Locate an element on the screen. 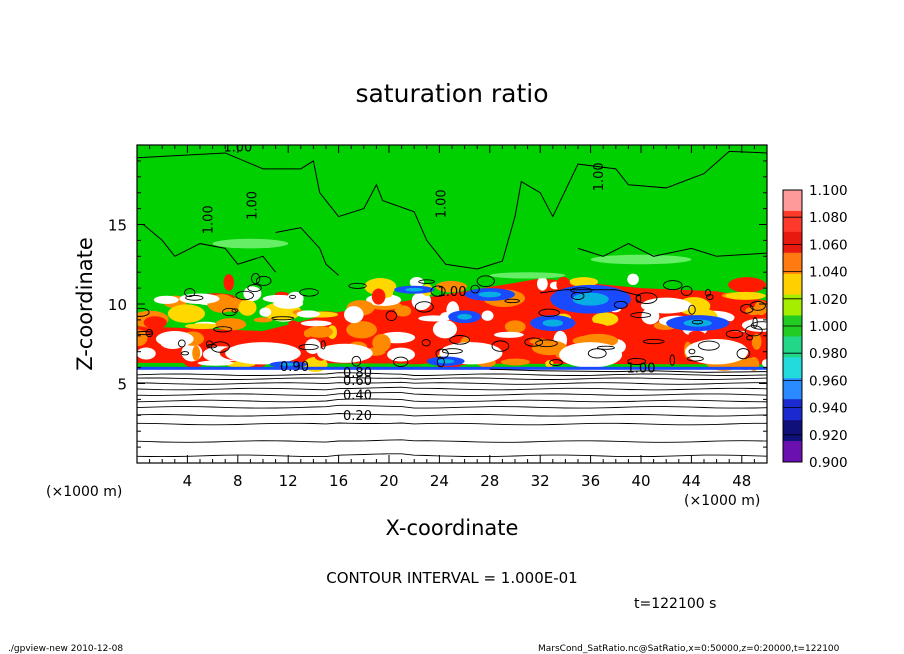 This screenshot has height=654, width=904. colorbar-tick-label: 0.960 is located at coordinates (828, 381).